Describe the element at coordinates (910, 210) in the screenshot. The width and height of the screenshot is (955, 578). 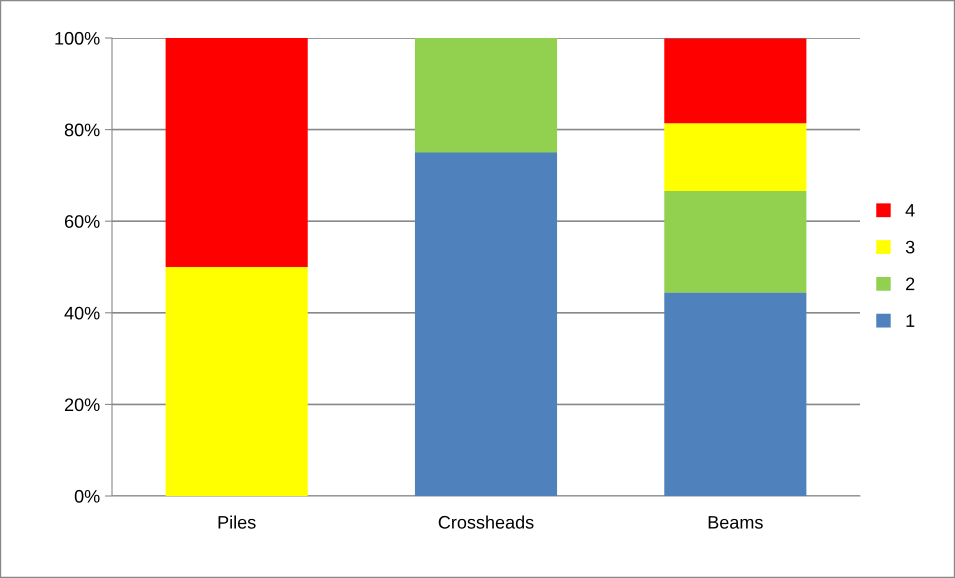
I see `legend-label: 4` at that location.